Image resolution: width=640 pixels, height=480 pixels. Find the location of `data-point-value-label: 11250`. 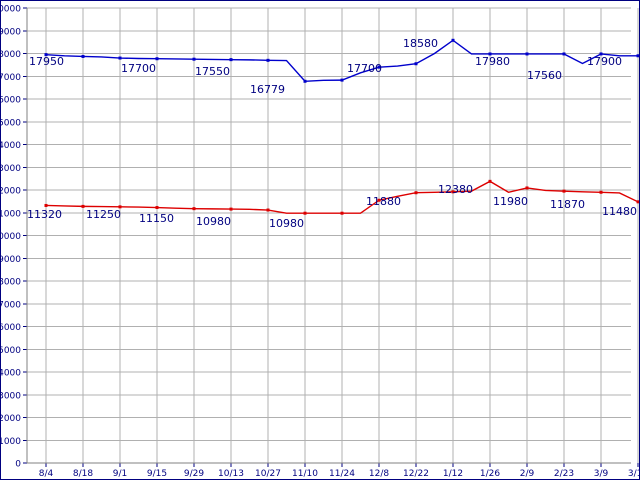

data-point-value-label: 11250 is located at coordinates (103, 214).